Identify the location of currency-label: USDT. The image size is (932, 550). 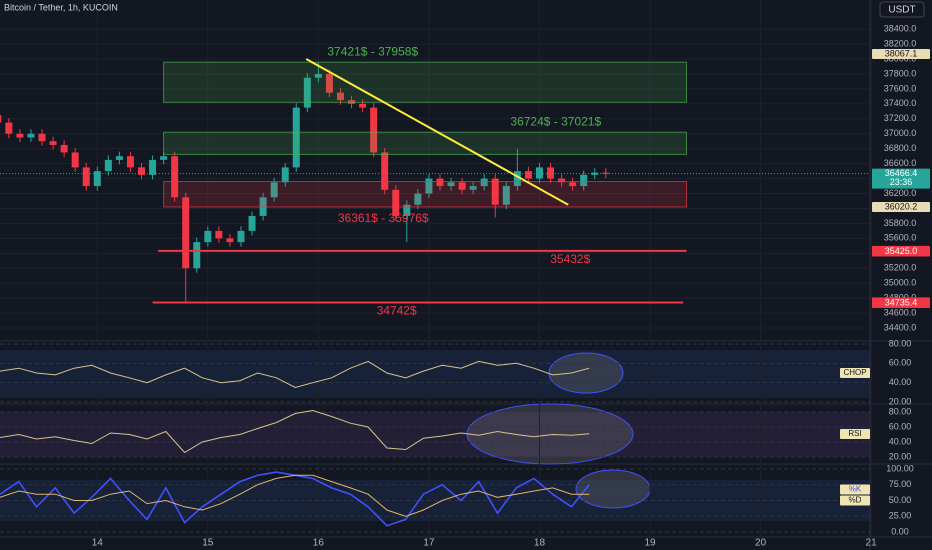
(901, 10).